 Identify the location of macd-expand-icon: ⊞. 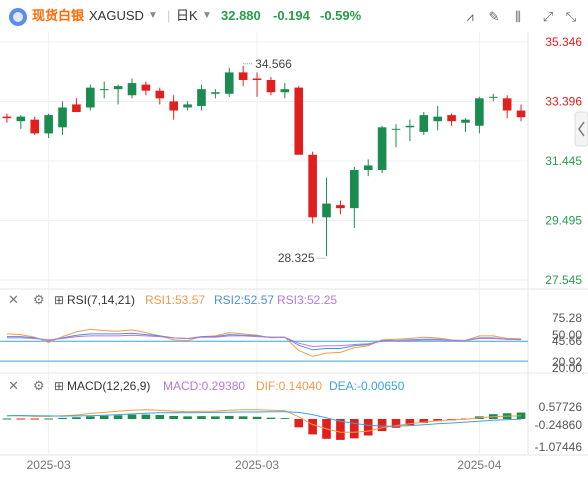
(59, 386).